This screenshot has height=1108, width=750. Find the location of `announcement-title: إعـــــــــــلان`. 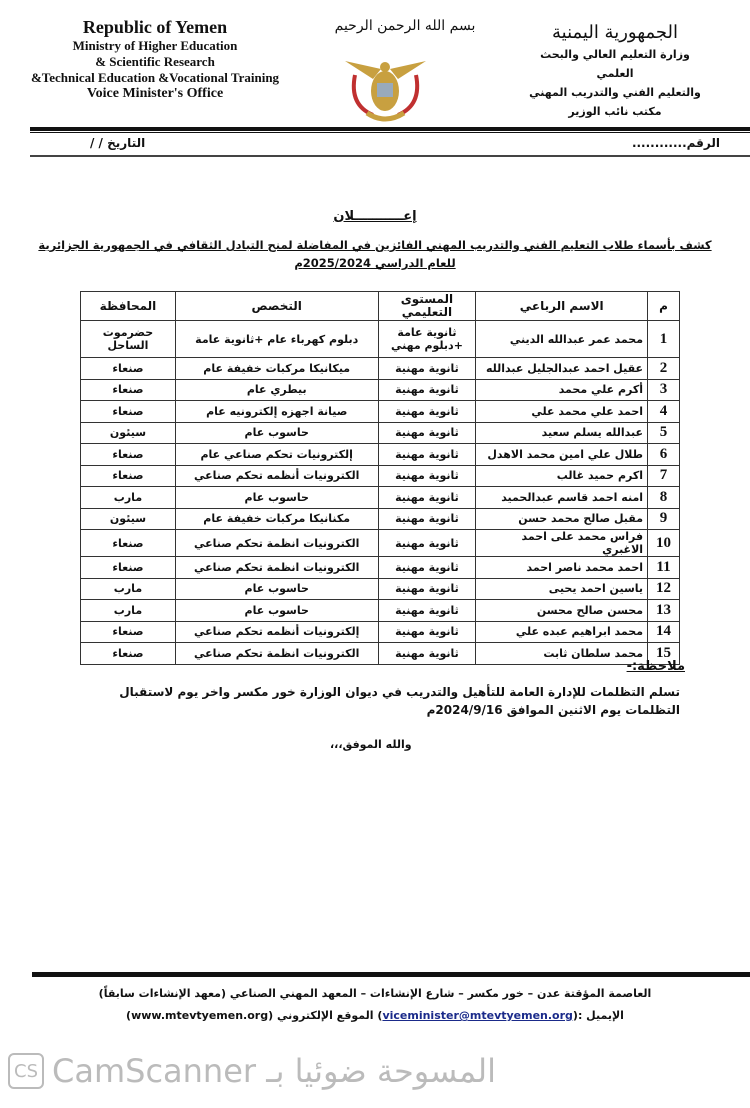

announcement-title: إعـــــــــــلان is located at coordinates (375, 216).